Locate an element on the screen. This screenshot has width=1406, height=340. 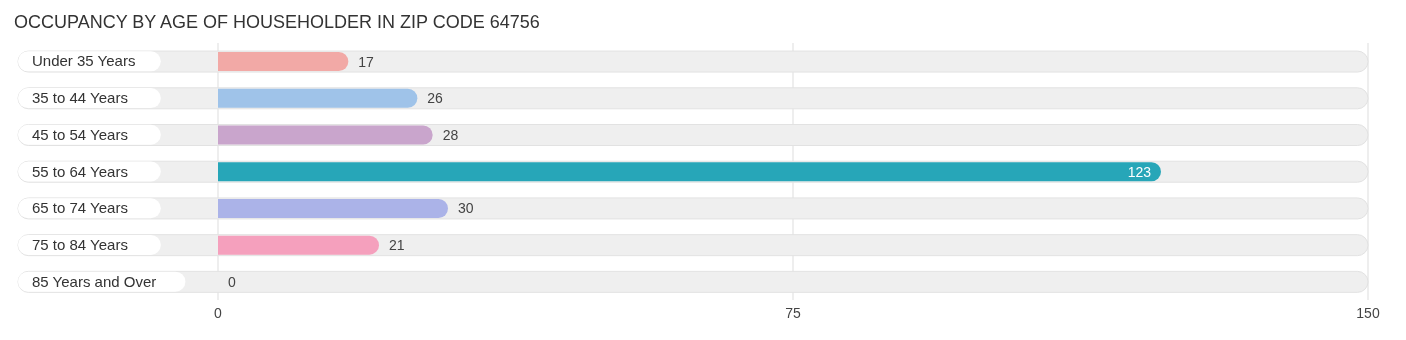
data-label: 21 is located at coordinates (397, 245).